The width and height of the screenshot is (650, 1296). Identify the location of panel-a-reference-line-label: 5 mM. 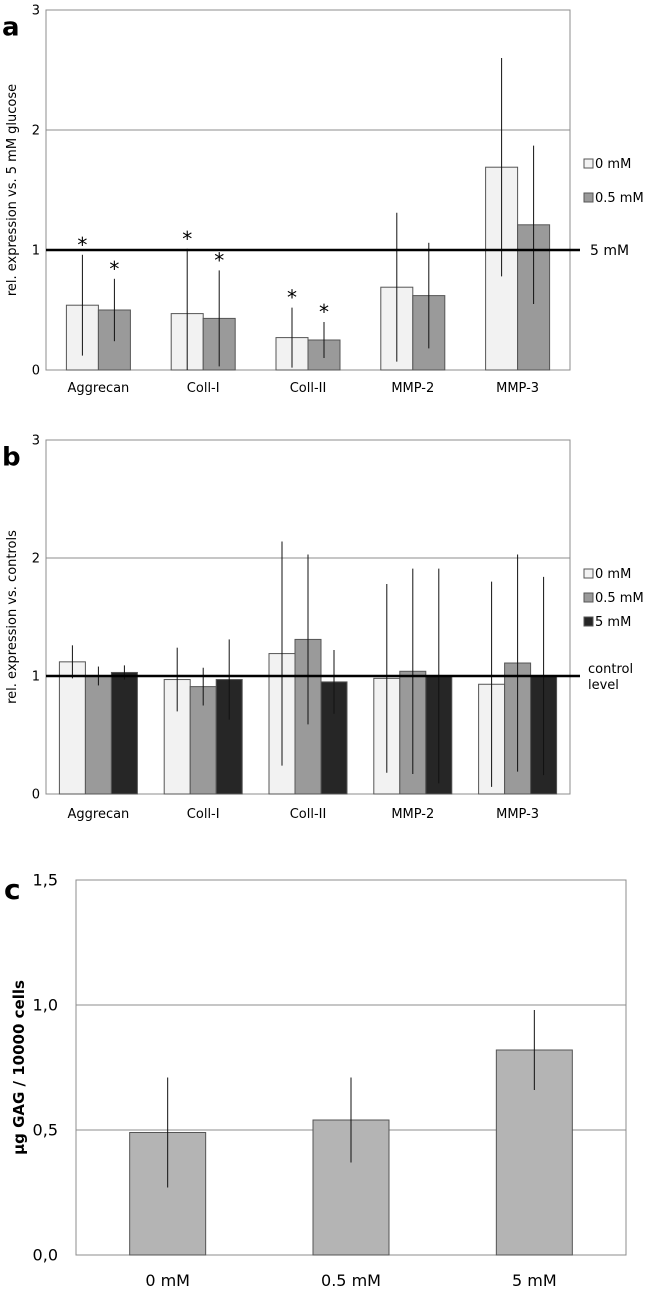
(609, 251).